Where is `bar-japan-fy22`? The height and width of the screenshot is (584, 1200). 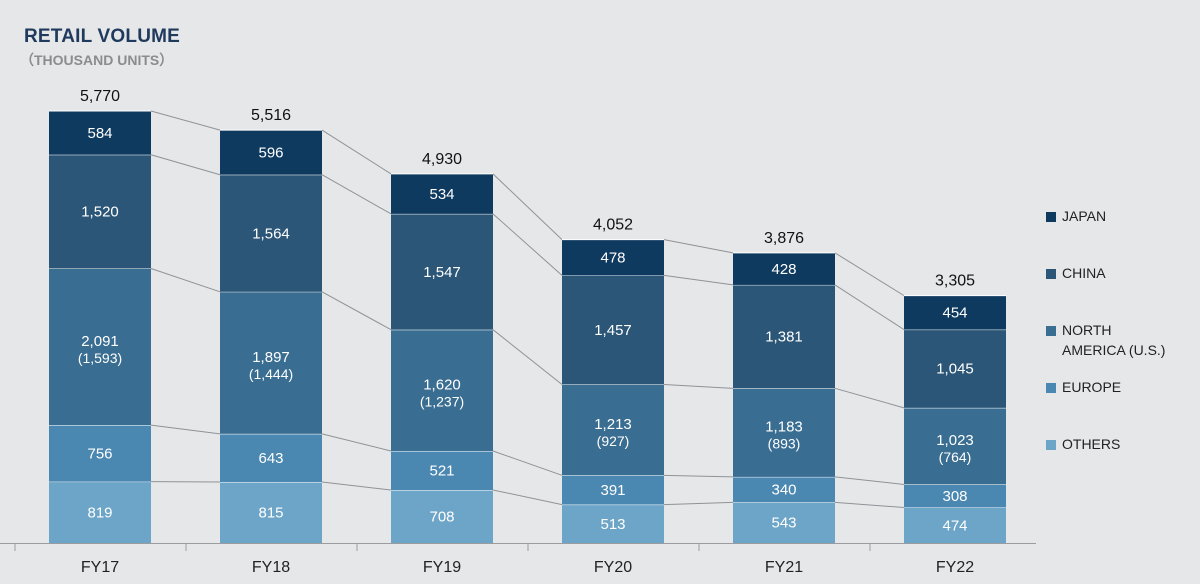 bar-japan-fy22 is located at coordinates (955, 312).